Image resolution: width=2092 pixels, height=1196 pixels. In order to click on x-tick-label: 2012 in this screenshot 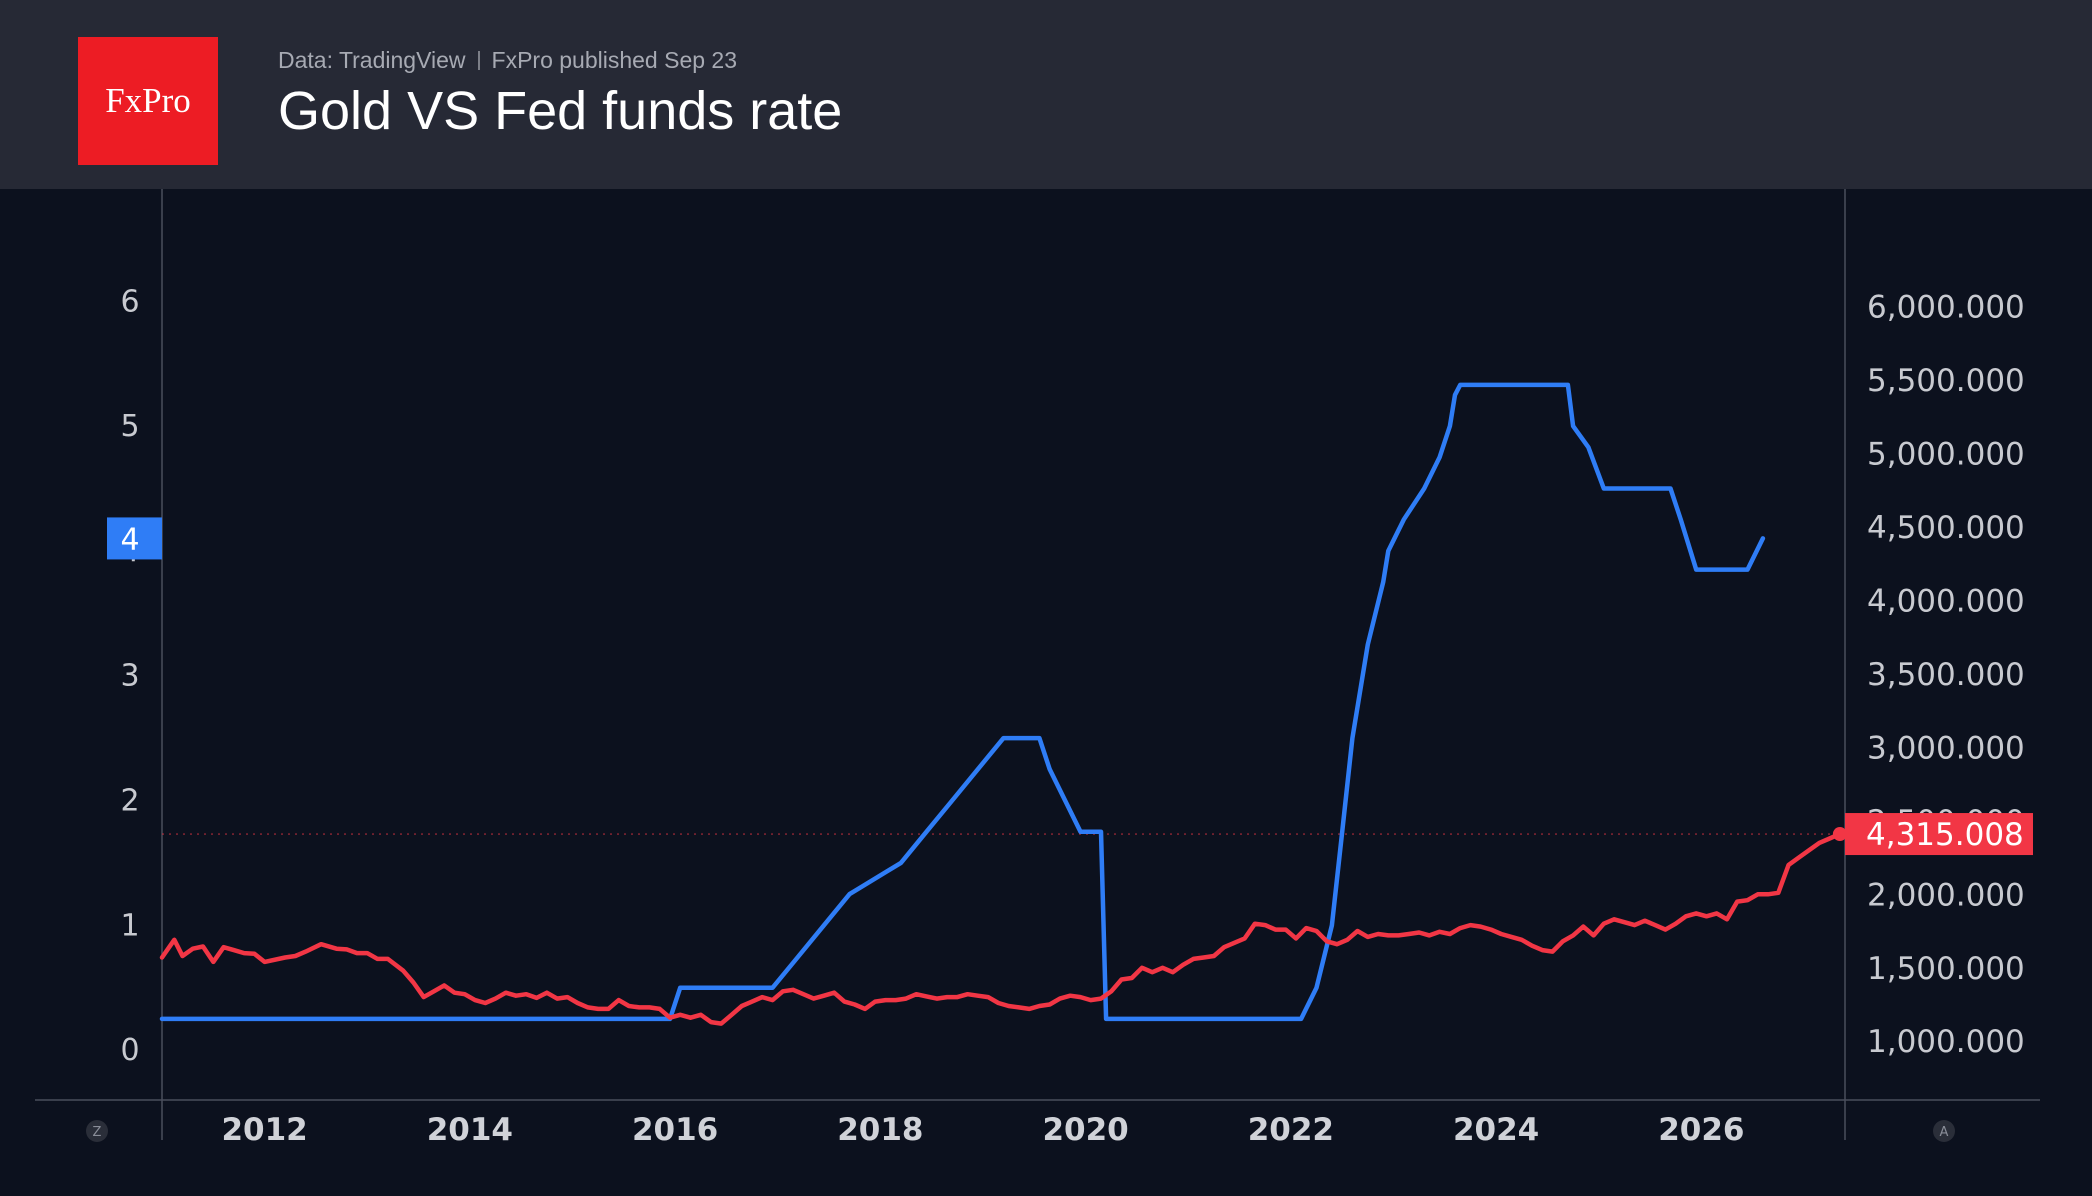, I will do `click(264, 1130)`.